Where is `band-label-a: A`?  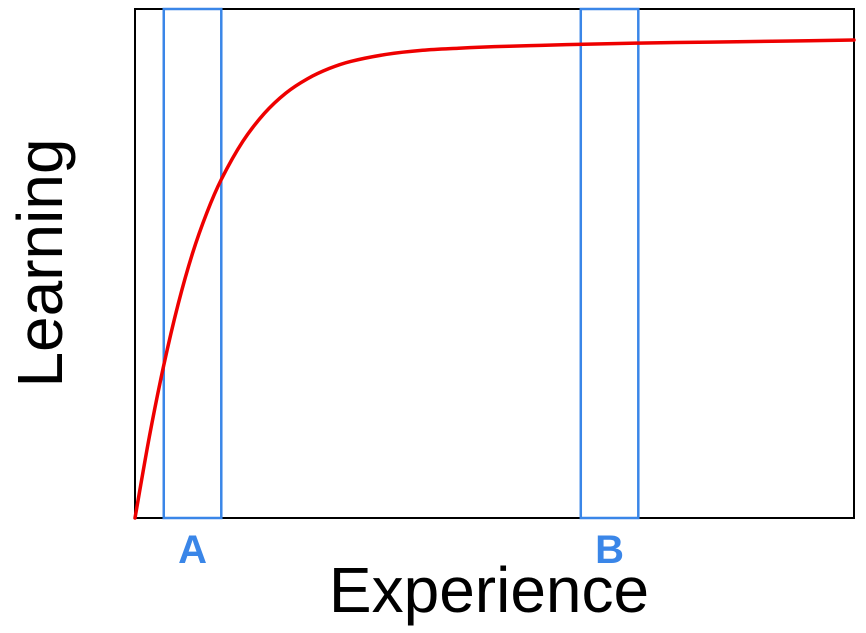 band-label-a: A is located at coordinates (192, 550).